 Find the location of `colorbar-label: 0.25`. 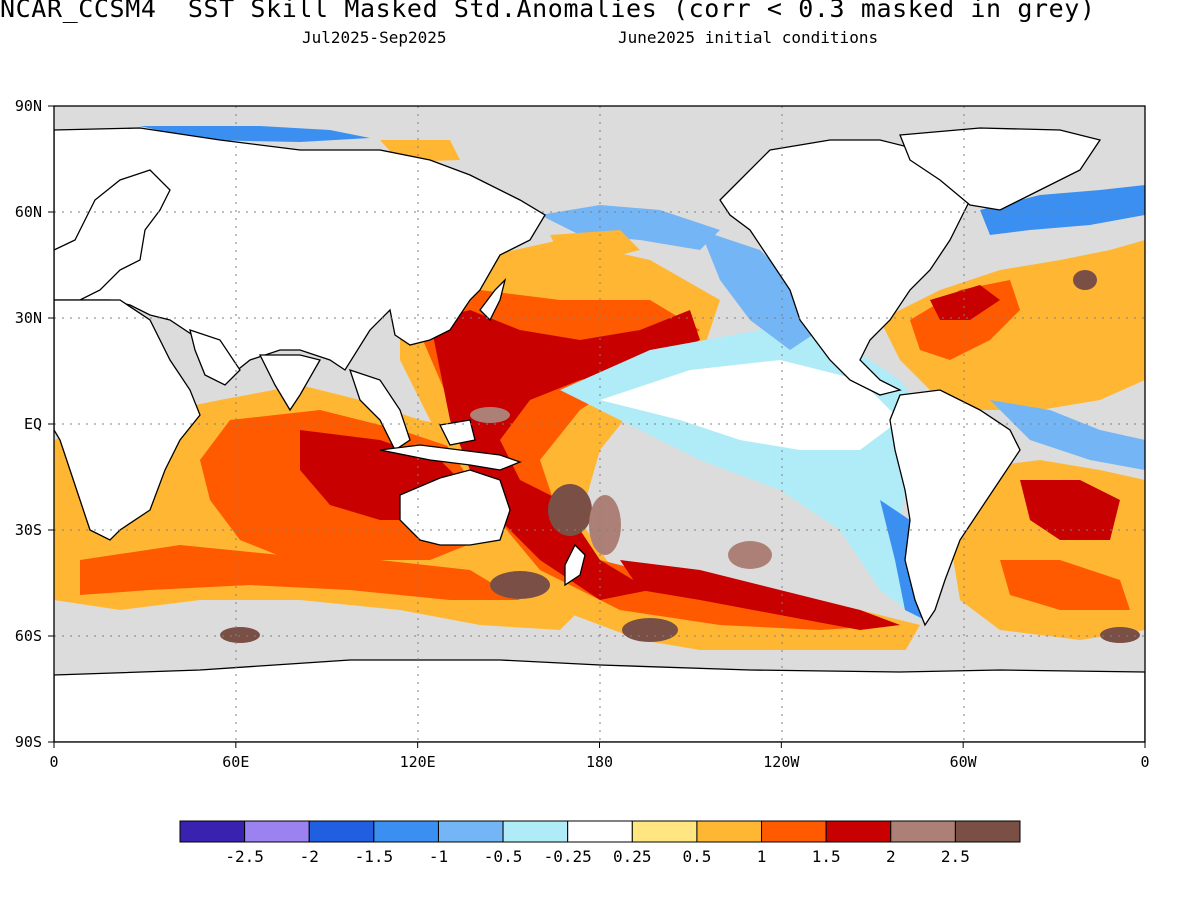

colorbar-label: 0.25 is located at coordinates (632, 856).